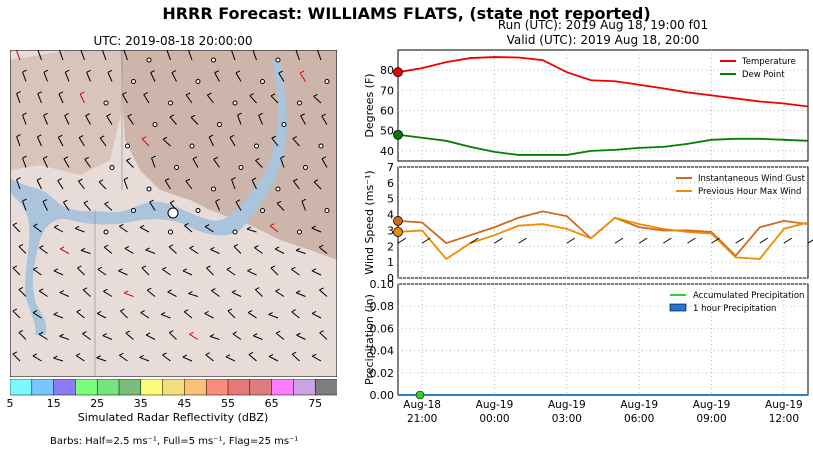 The height and width of the screenshot is (460, 813). I want to click on y-tick-label: 0.00, so click(382, 395).